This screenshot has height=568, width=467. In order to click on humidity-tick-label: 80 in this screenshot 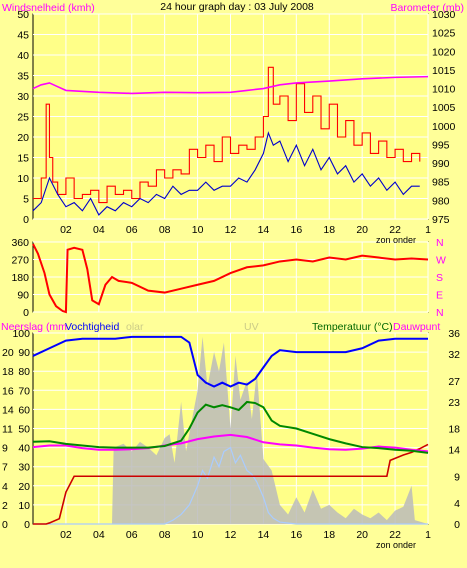, I will do `click(24, 372)`.